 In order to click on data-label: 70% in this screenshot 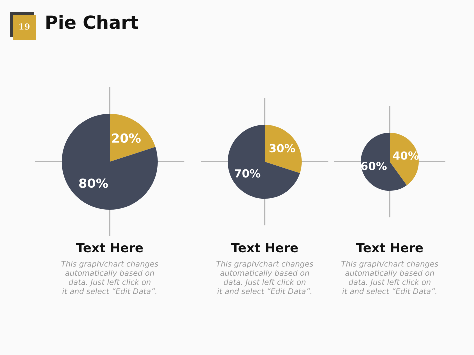, I will do `click(248, 173)`.